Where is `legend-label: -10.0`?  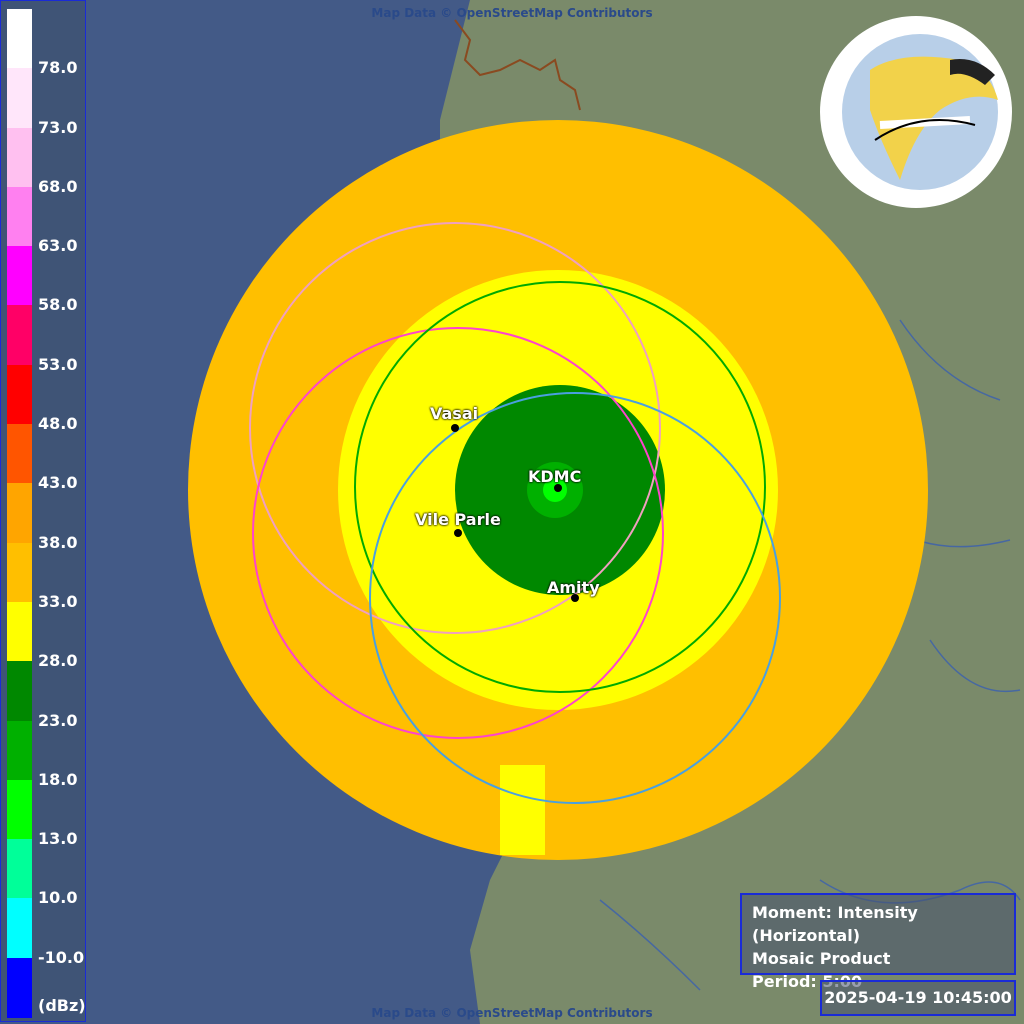
legend-label: -10.0 is located at coordinates (61, 957).